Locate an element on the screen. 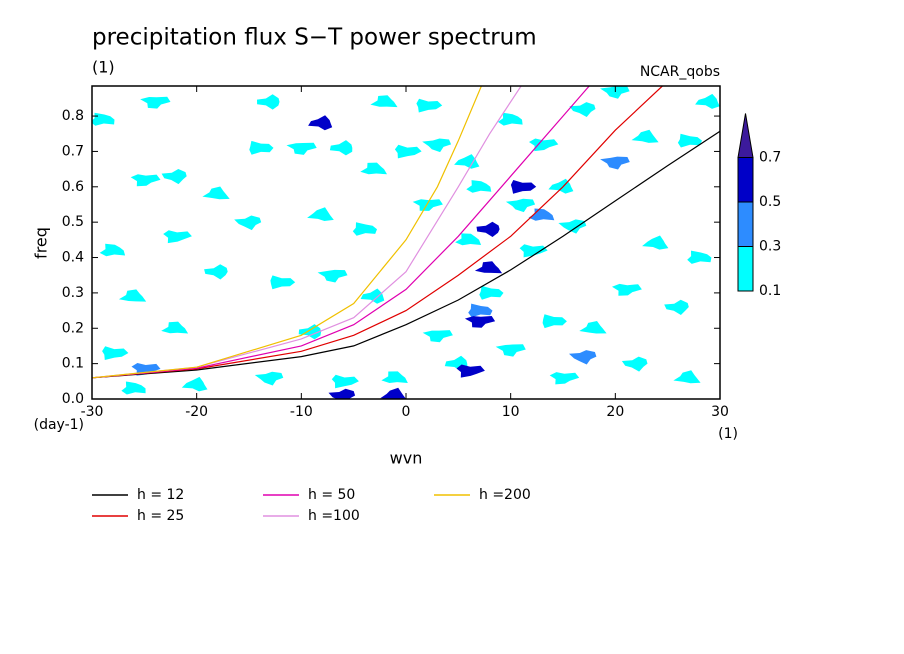  x-tick-label: -30 is located at coordinates (92, 412).